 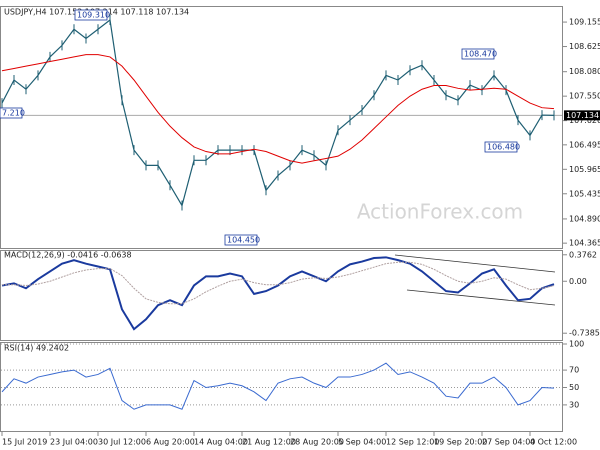 I want to click on x-tick-label: 12 Sep 12:00, so click(x=412, y=442).